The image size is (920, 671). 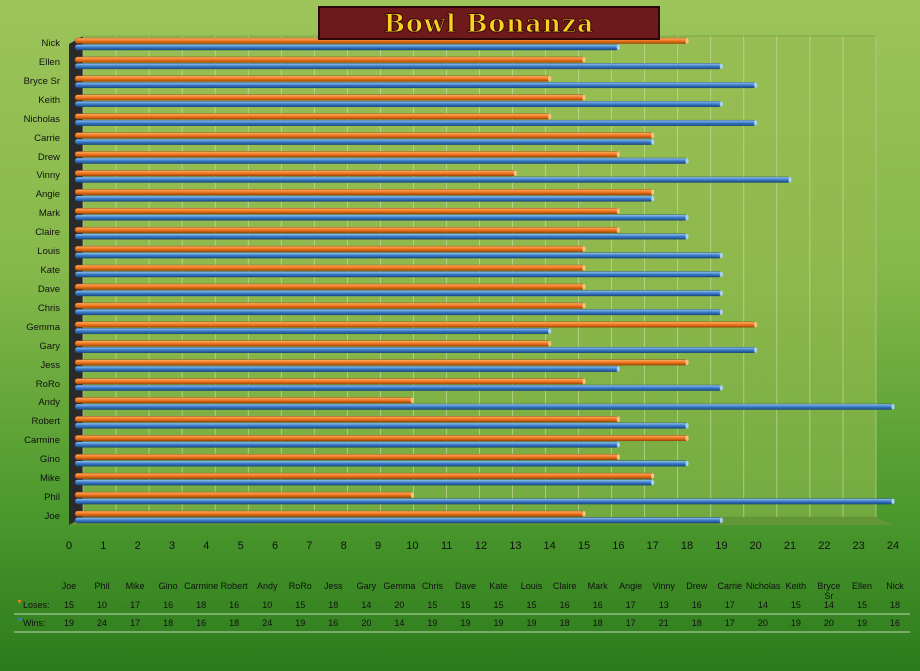 What do you see at coordinates (631, 586) in the screenshot?
I see `table-header-cell: Angie` at bounding box center [631, 586].